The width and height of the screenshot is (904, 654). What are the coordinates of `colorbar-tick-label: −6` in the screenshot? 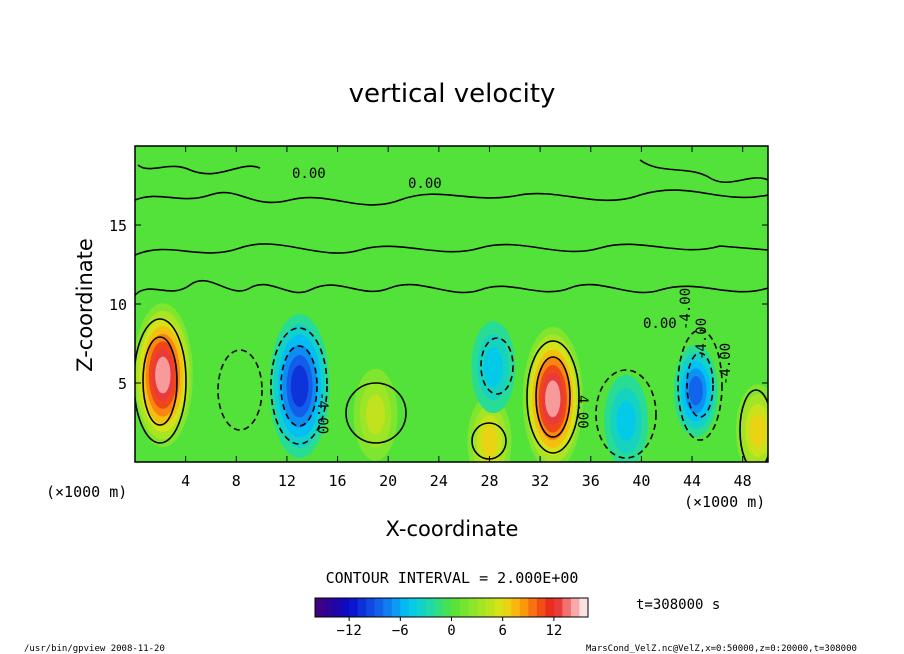 It's located at (400, 631).